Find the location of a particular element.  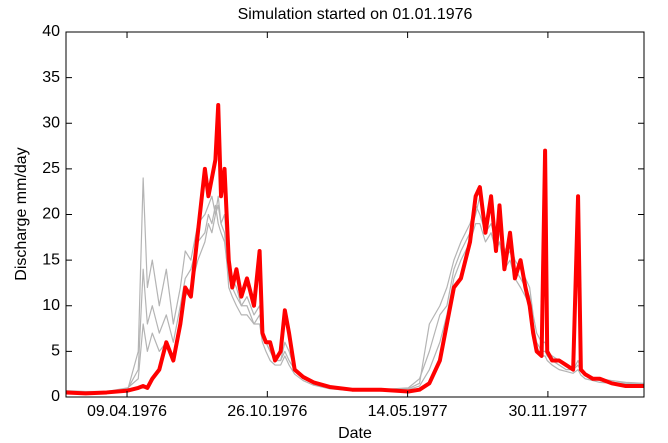

x-tick-label: 14.05.1977 is located at coordinates (408, 411).